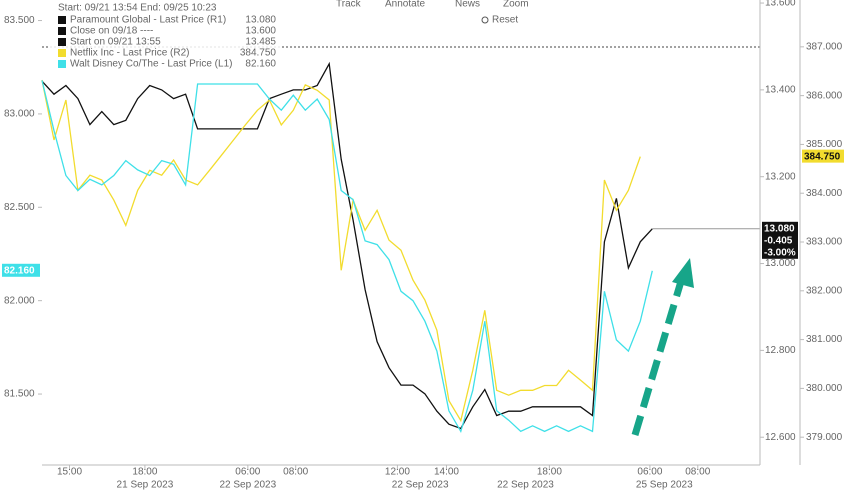 This screenshot has height=502, width=848. What do you see at coordinates (148, 20) in the screenshot?
I see `legend-label: Paramount Global - Last Price (R1)` at bounding box center [148, 20].